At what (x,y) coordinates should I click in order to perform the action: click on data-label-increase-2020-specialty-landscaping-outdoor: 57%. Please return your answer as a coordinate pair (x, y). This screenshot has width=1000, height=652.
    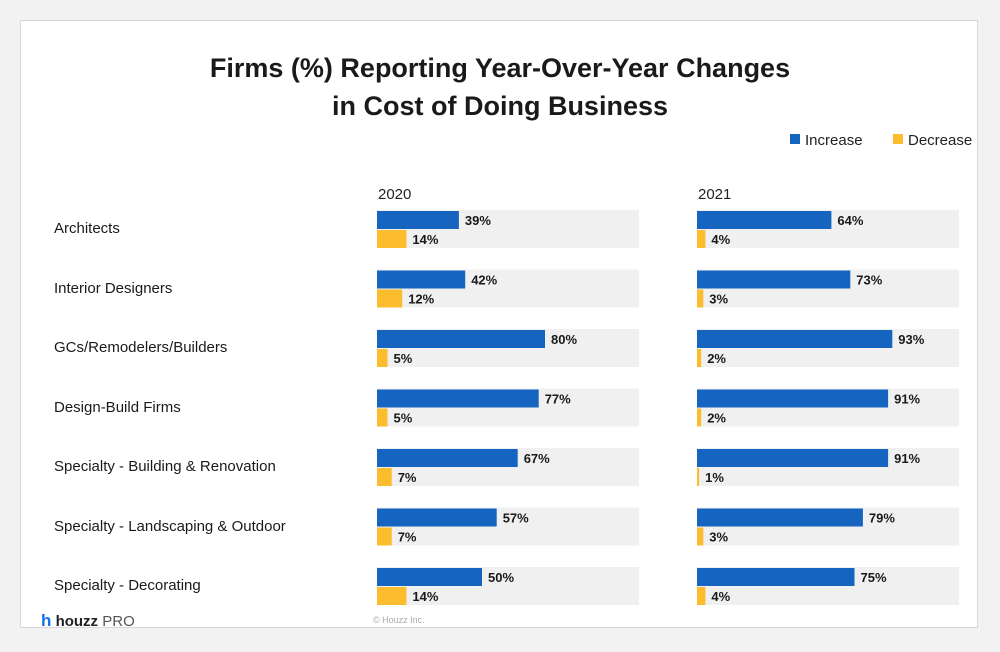
    Looking at the image, I should click on (516, 518).